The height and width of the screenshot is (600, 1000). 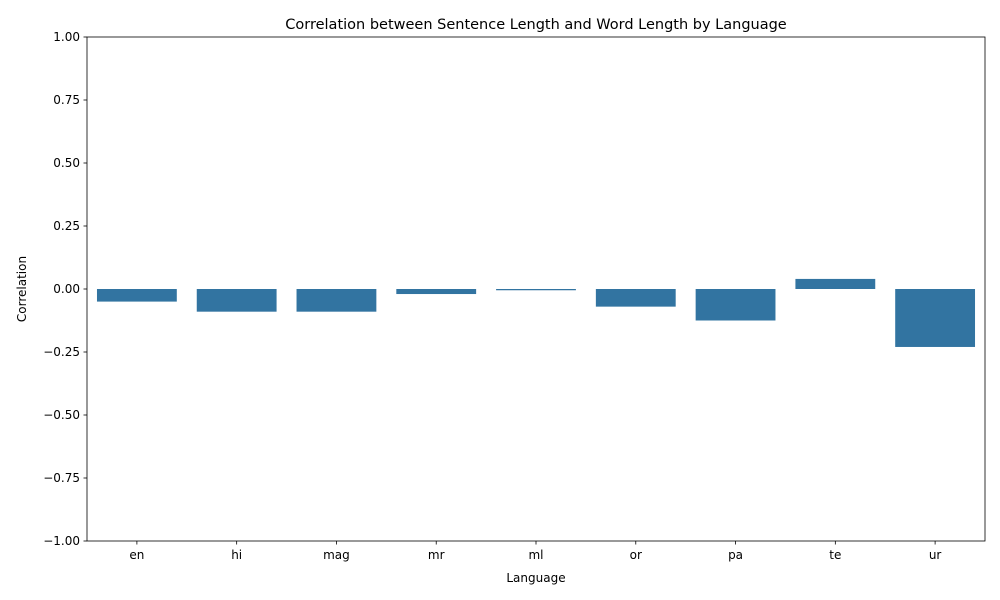 What do you see at coordinates (635, 298) in the screenshot?
I see `bar-or` at bounding box center [635, 298].